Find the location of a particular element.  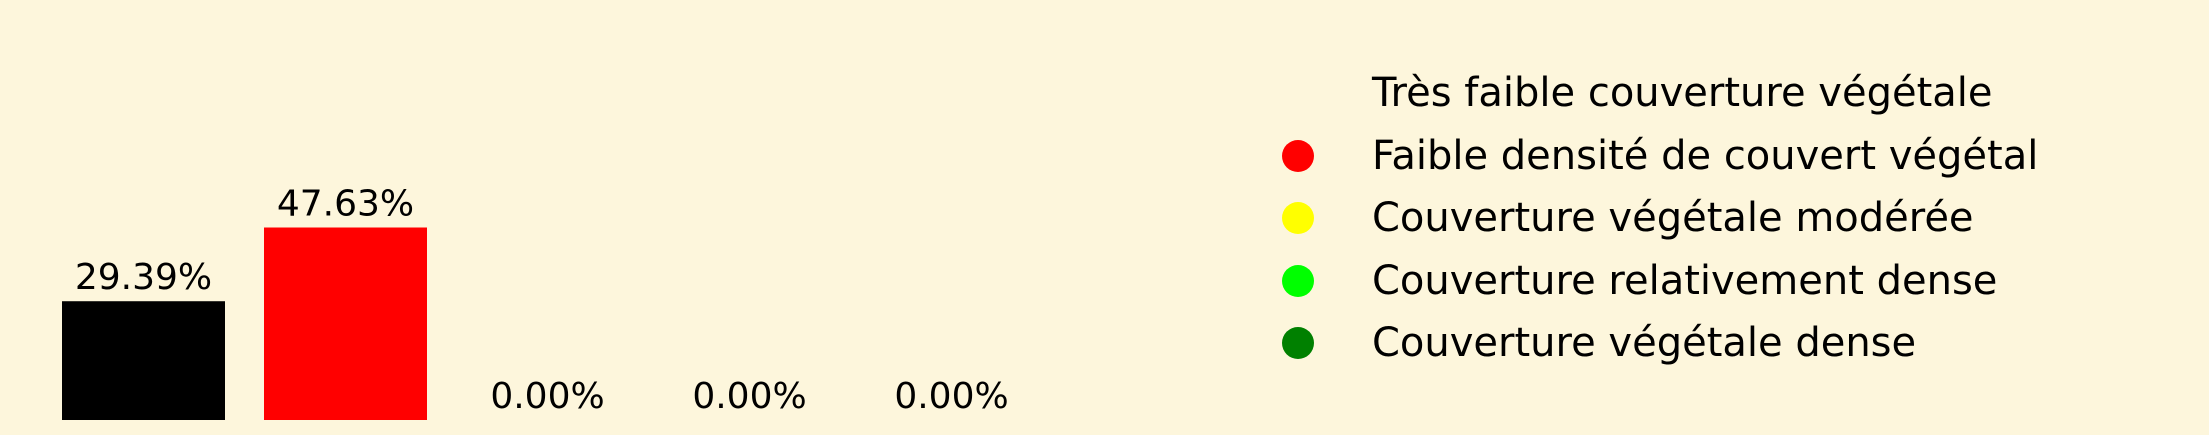

legend-item: Couverture relativement dense is located at coordinates (1658, 281).